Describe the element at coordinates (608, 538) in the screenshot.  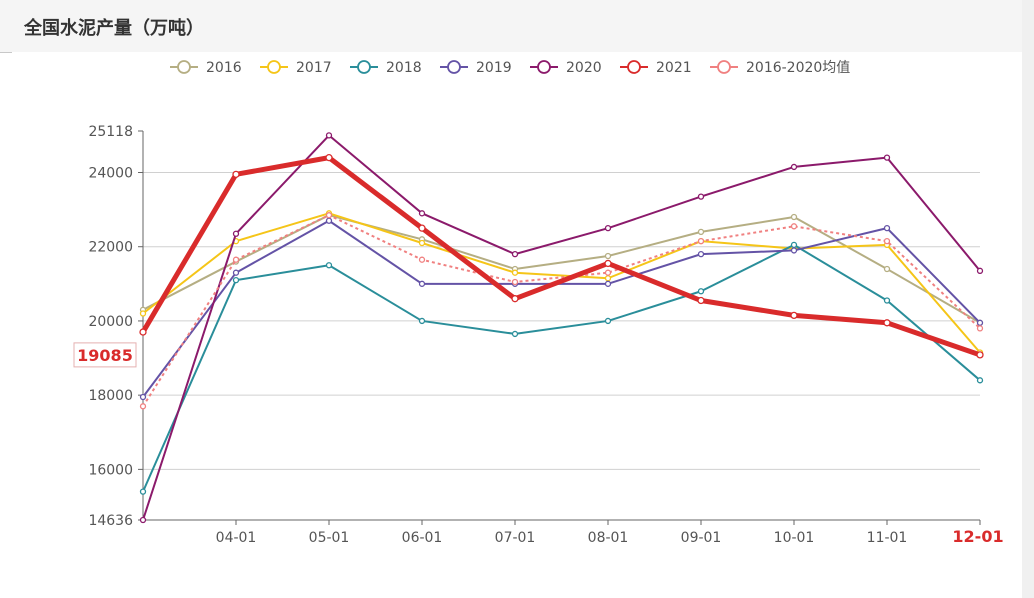
I see `x-tick-label: 08-01` at that location.